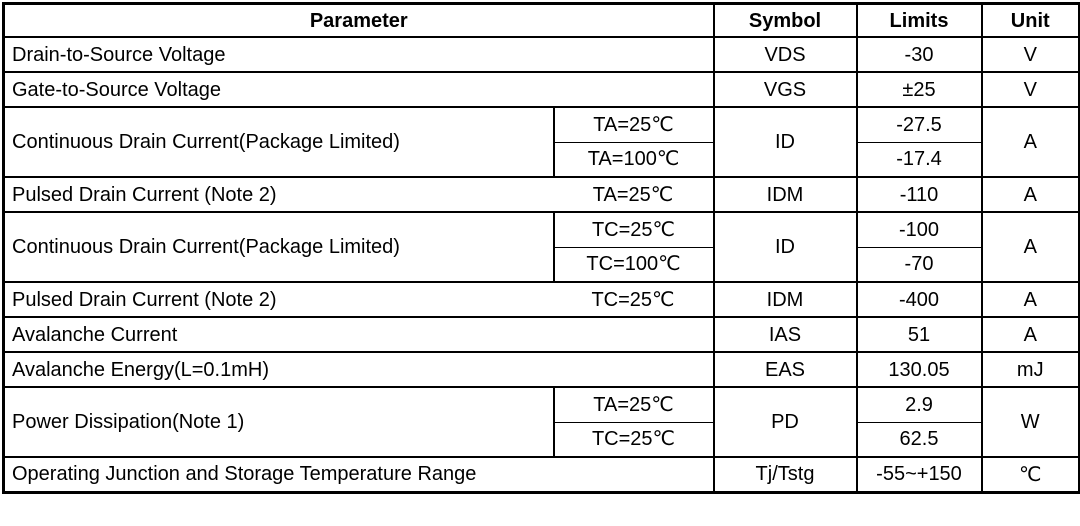 The image size is (1080, 526). What do you see at coordinates (919, 20) in the screenshot?
I see `column-header-limits: Limits` at bounding box center [919, 20].